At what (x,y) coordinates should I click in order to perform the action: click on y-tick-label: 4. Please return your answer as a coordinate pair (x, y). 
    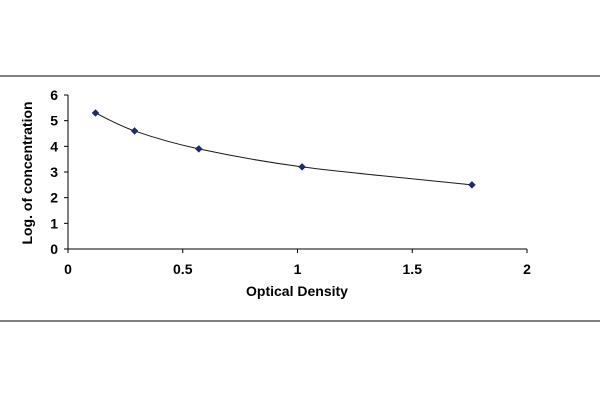
    Looking at the image, I should click on (54, 146).